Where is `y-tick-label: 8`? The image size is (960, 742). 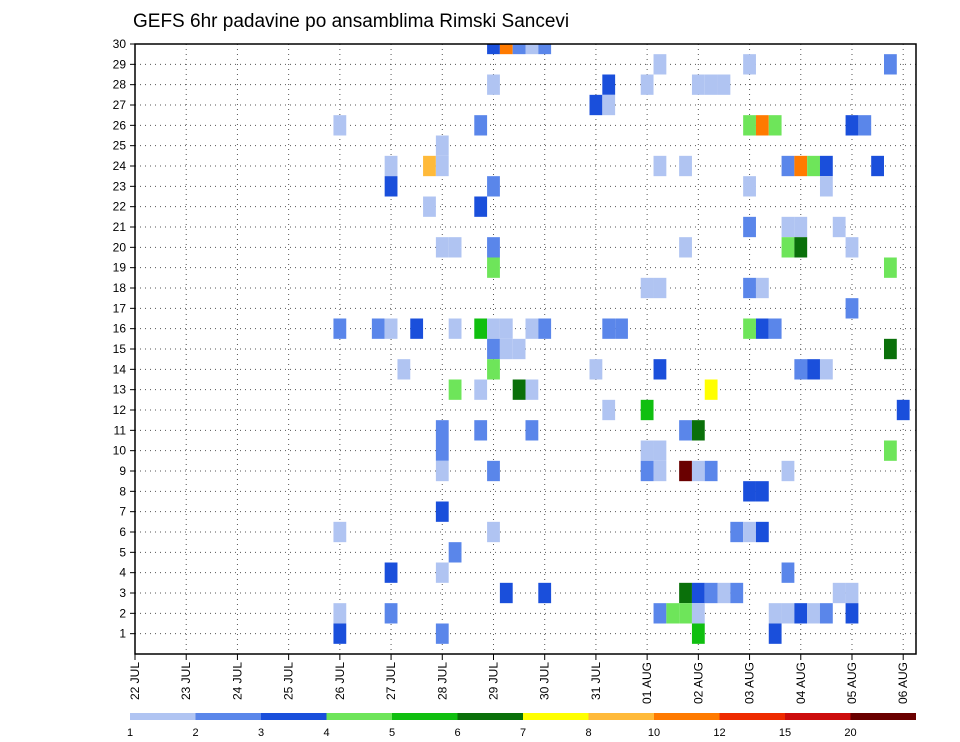
y-tick-label: 8 is located at coordinates (122, 491).